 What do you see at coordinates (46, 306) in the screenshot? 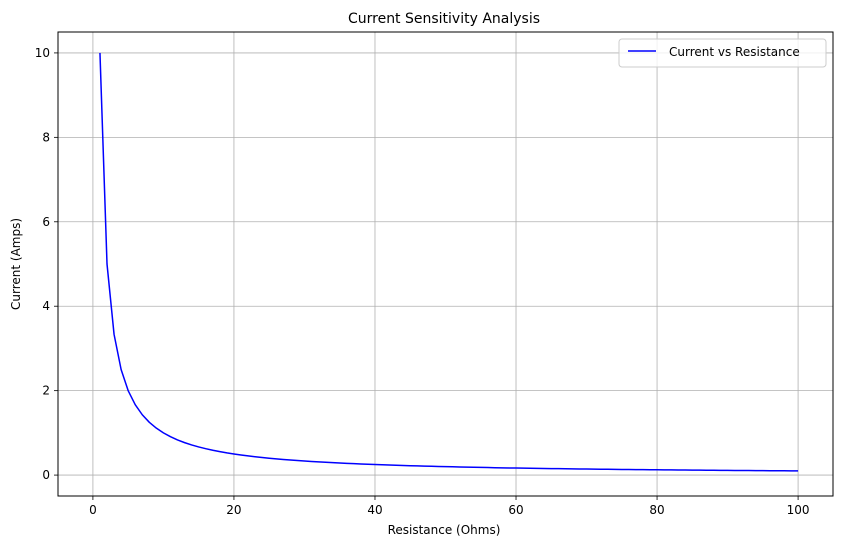
I see `y-tick-label: 4` at bounding box center [46, 306].